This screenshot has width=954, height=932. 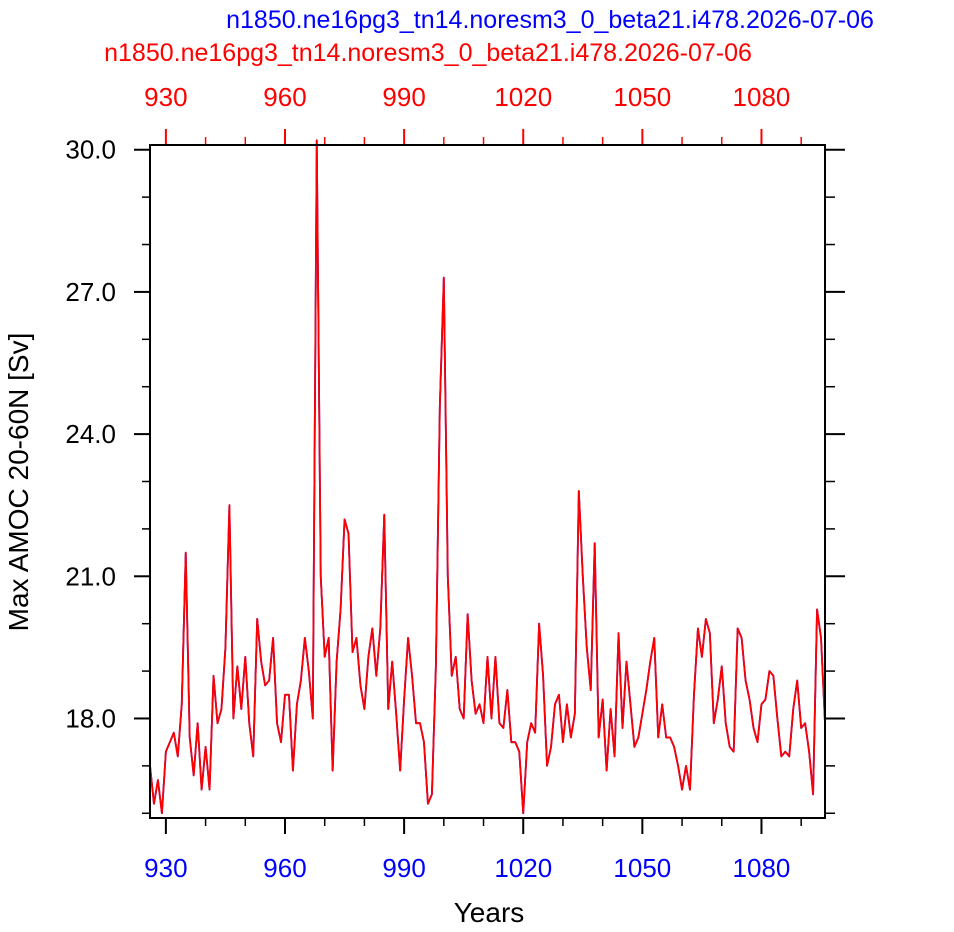 What do you see at coordinates (762, 97) in the screenshot?
I see `x-tick-label-top: 1080` at bounding box center [762, 97].